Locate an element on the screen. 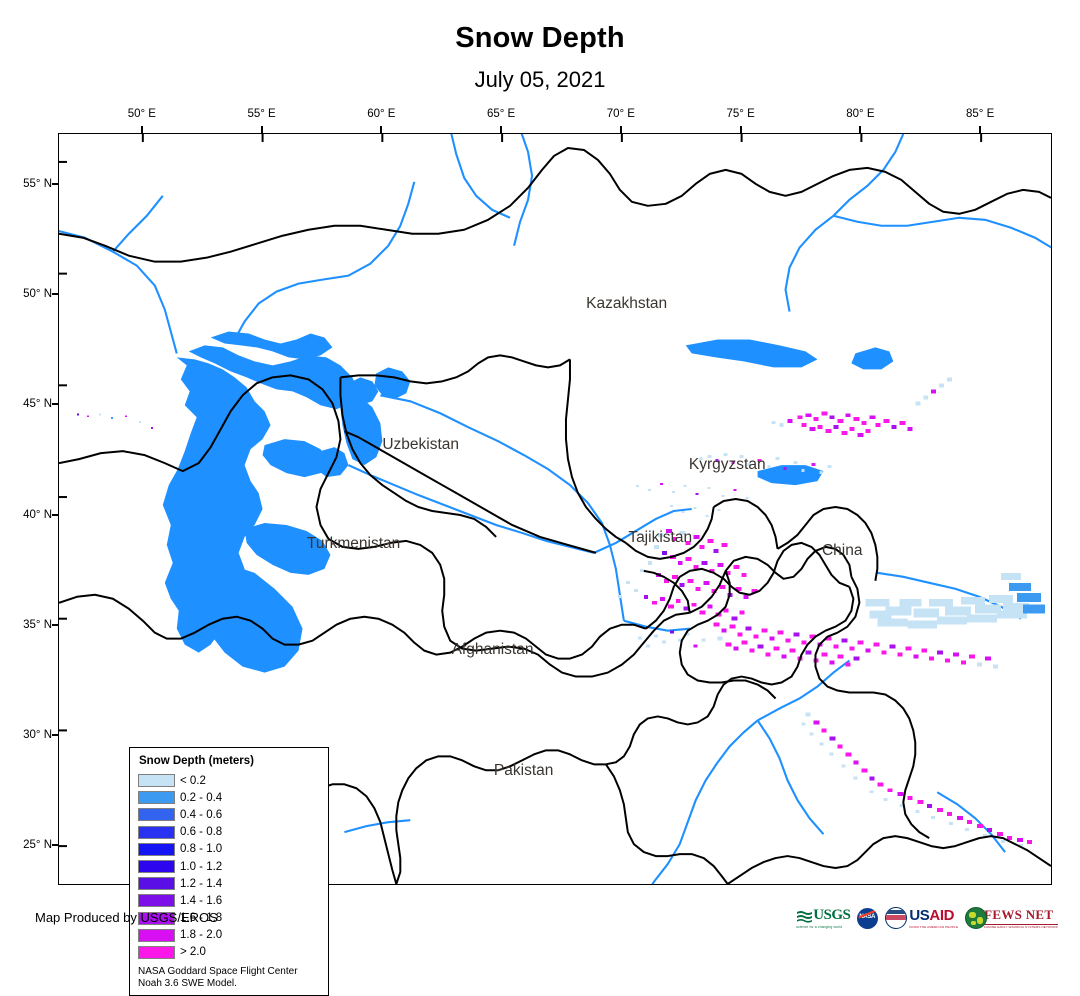 The image size is (1080, 996). usaid-word-us: US is located at coordinates (919, 916).